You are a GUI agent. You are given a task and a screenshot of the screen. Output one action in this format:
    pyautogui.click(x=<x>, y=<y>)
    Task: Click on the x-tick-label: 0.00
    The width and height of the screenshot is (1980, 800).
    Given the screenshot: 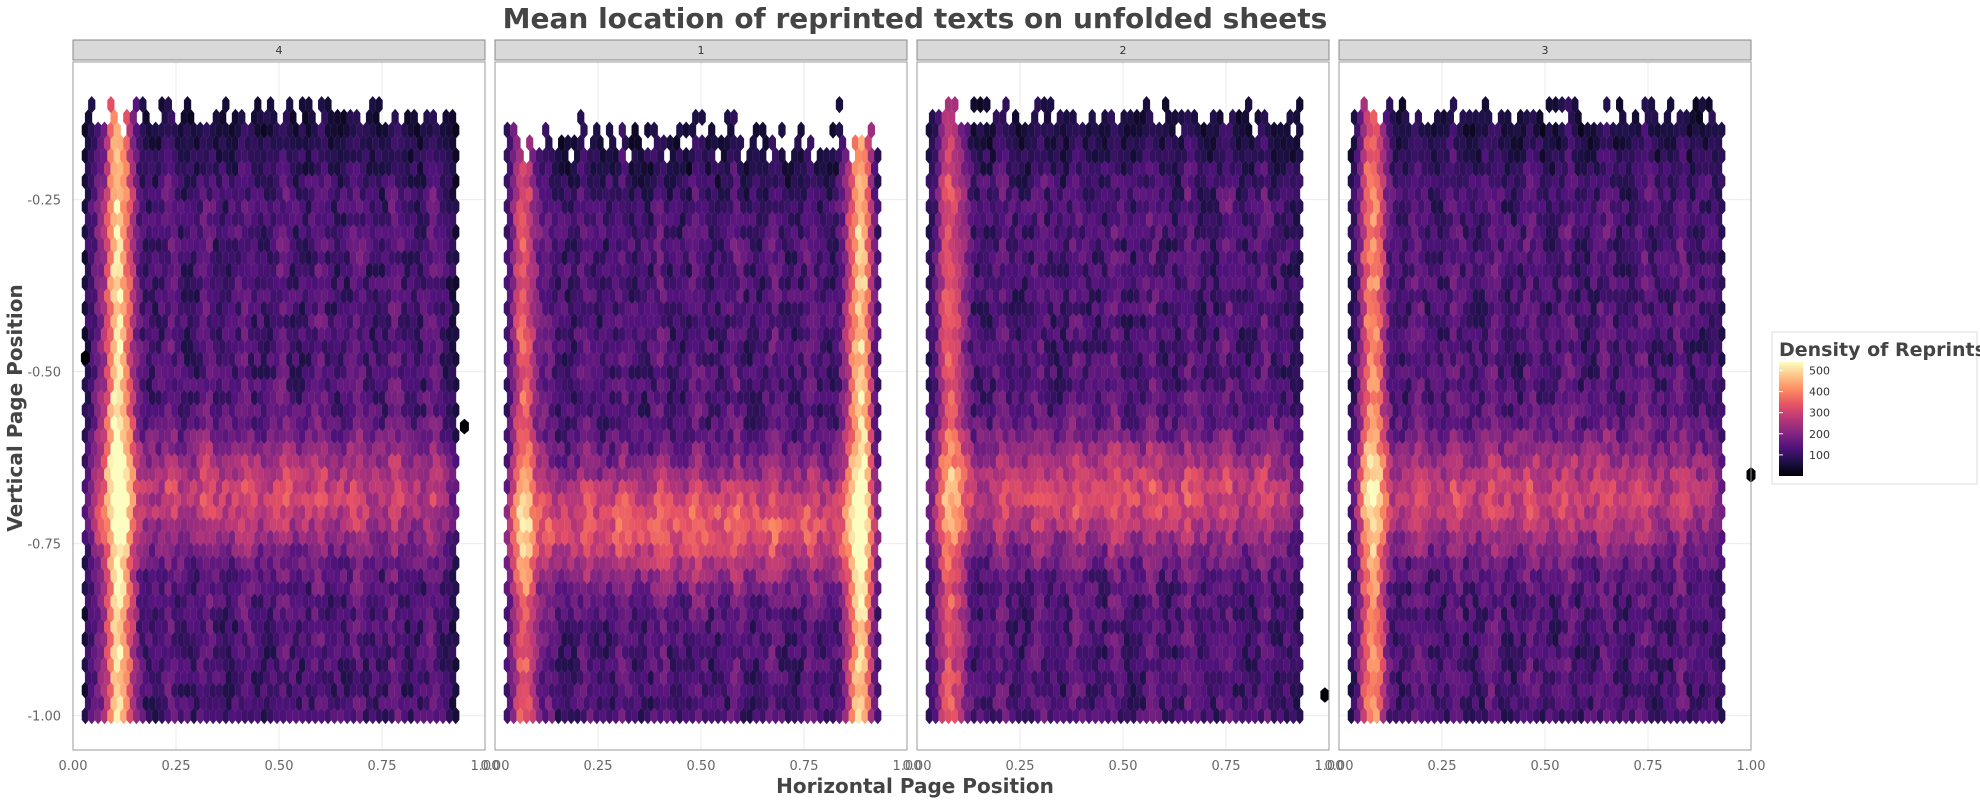 What is the action you would take?
    pyautogui.click(x=73, y=766)
    